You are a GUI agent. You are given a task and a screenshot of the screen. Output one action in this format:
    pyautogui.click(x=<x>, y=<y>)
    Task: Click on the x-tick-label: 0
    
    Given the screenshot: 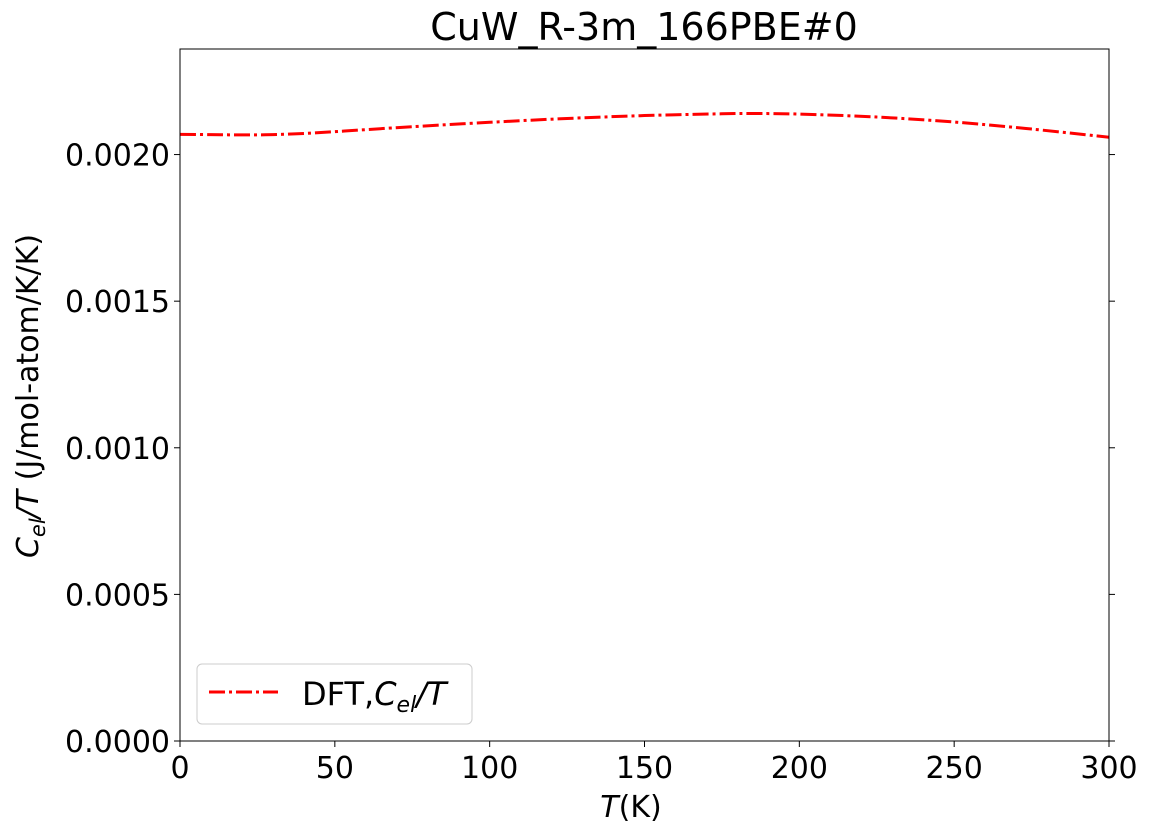 What is the action you would take?
    pyautogui.click(x=179, y=768)
    